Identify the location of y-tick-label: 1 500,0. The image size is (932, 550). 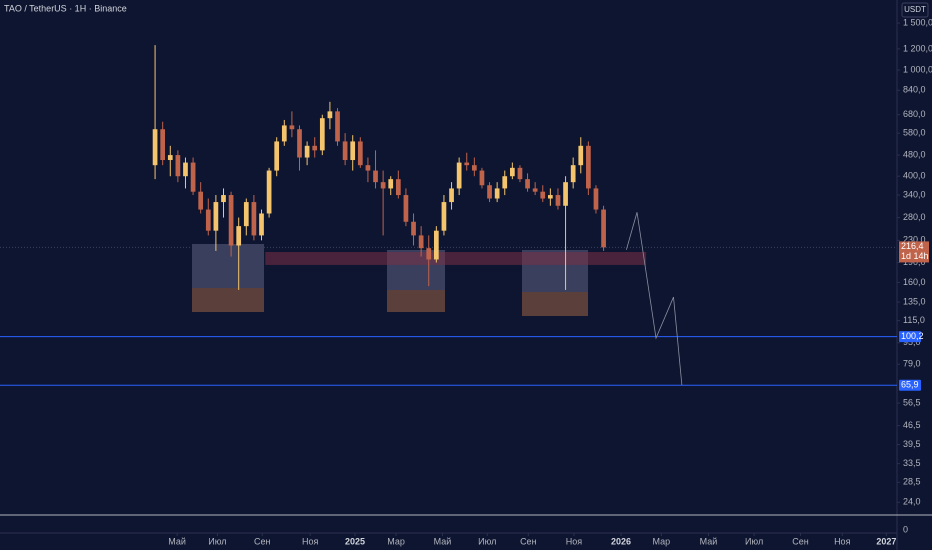
(917, 22).